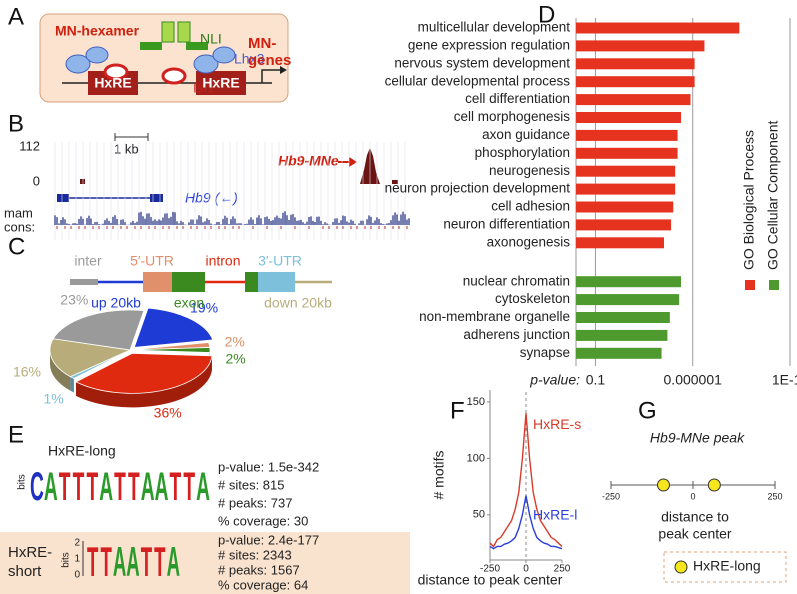 Image resolution: width=797 pixels, height=594 pixels. Describe the element at coordinates (554, 380) in the screenshot. I see `x-axis-label: p-value:` at that location.